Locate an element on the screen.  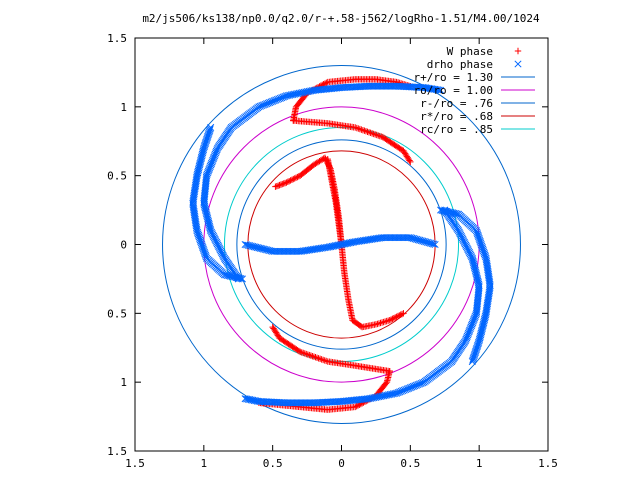
circle-r is located at coordinates (341, 244).